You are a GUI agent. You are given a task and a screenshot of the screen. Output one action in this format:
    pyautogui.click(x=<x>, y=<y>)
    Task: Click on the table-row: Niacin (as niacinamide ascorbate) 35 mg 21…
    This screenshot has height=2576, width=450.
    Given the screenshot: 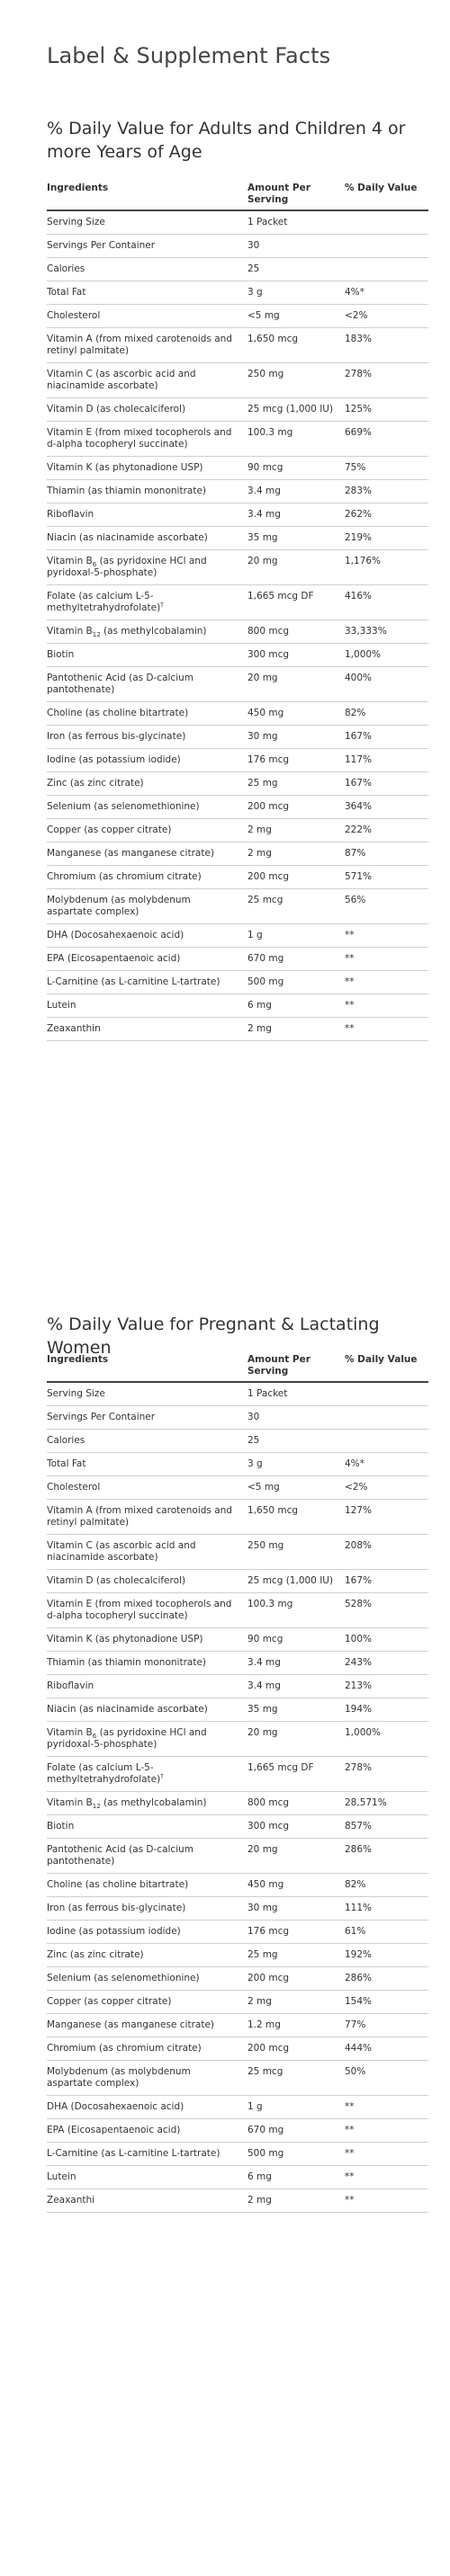 What is the action you would take?
    pyautogui.click(x=238, y=538)
    